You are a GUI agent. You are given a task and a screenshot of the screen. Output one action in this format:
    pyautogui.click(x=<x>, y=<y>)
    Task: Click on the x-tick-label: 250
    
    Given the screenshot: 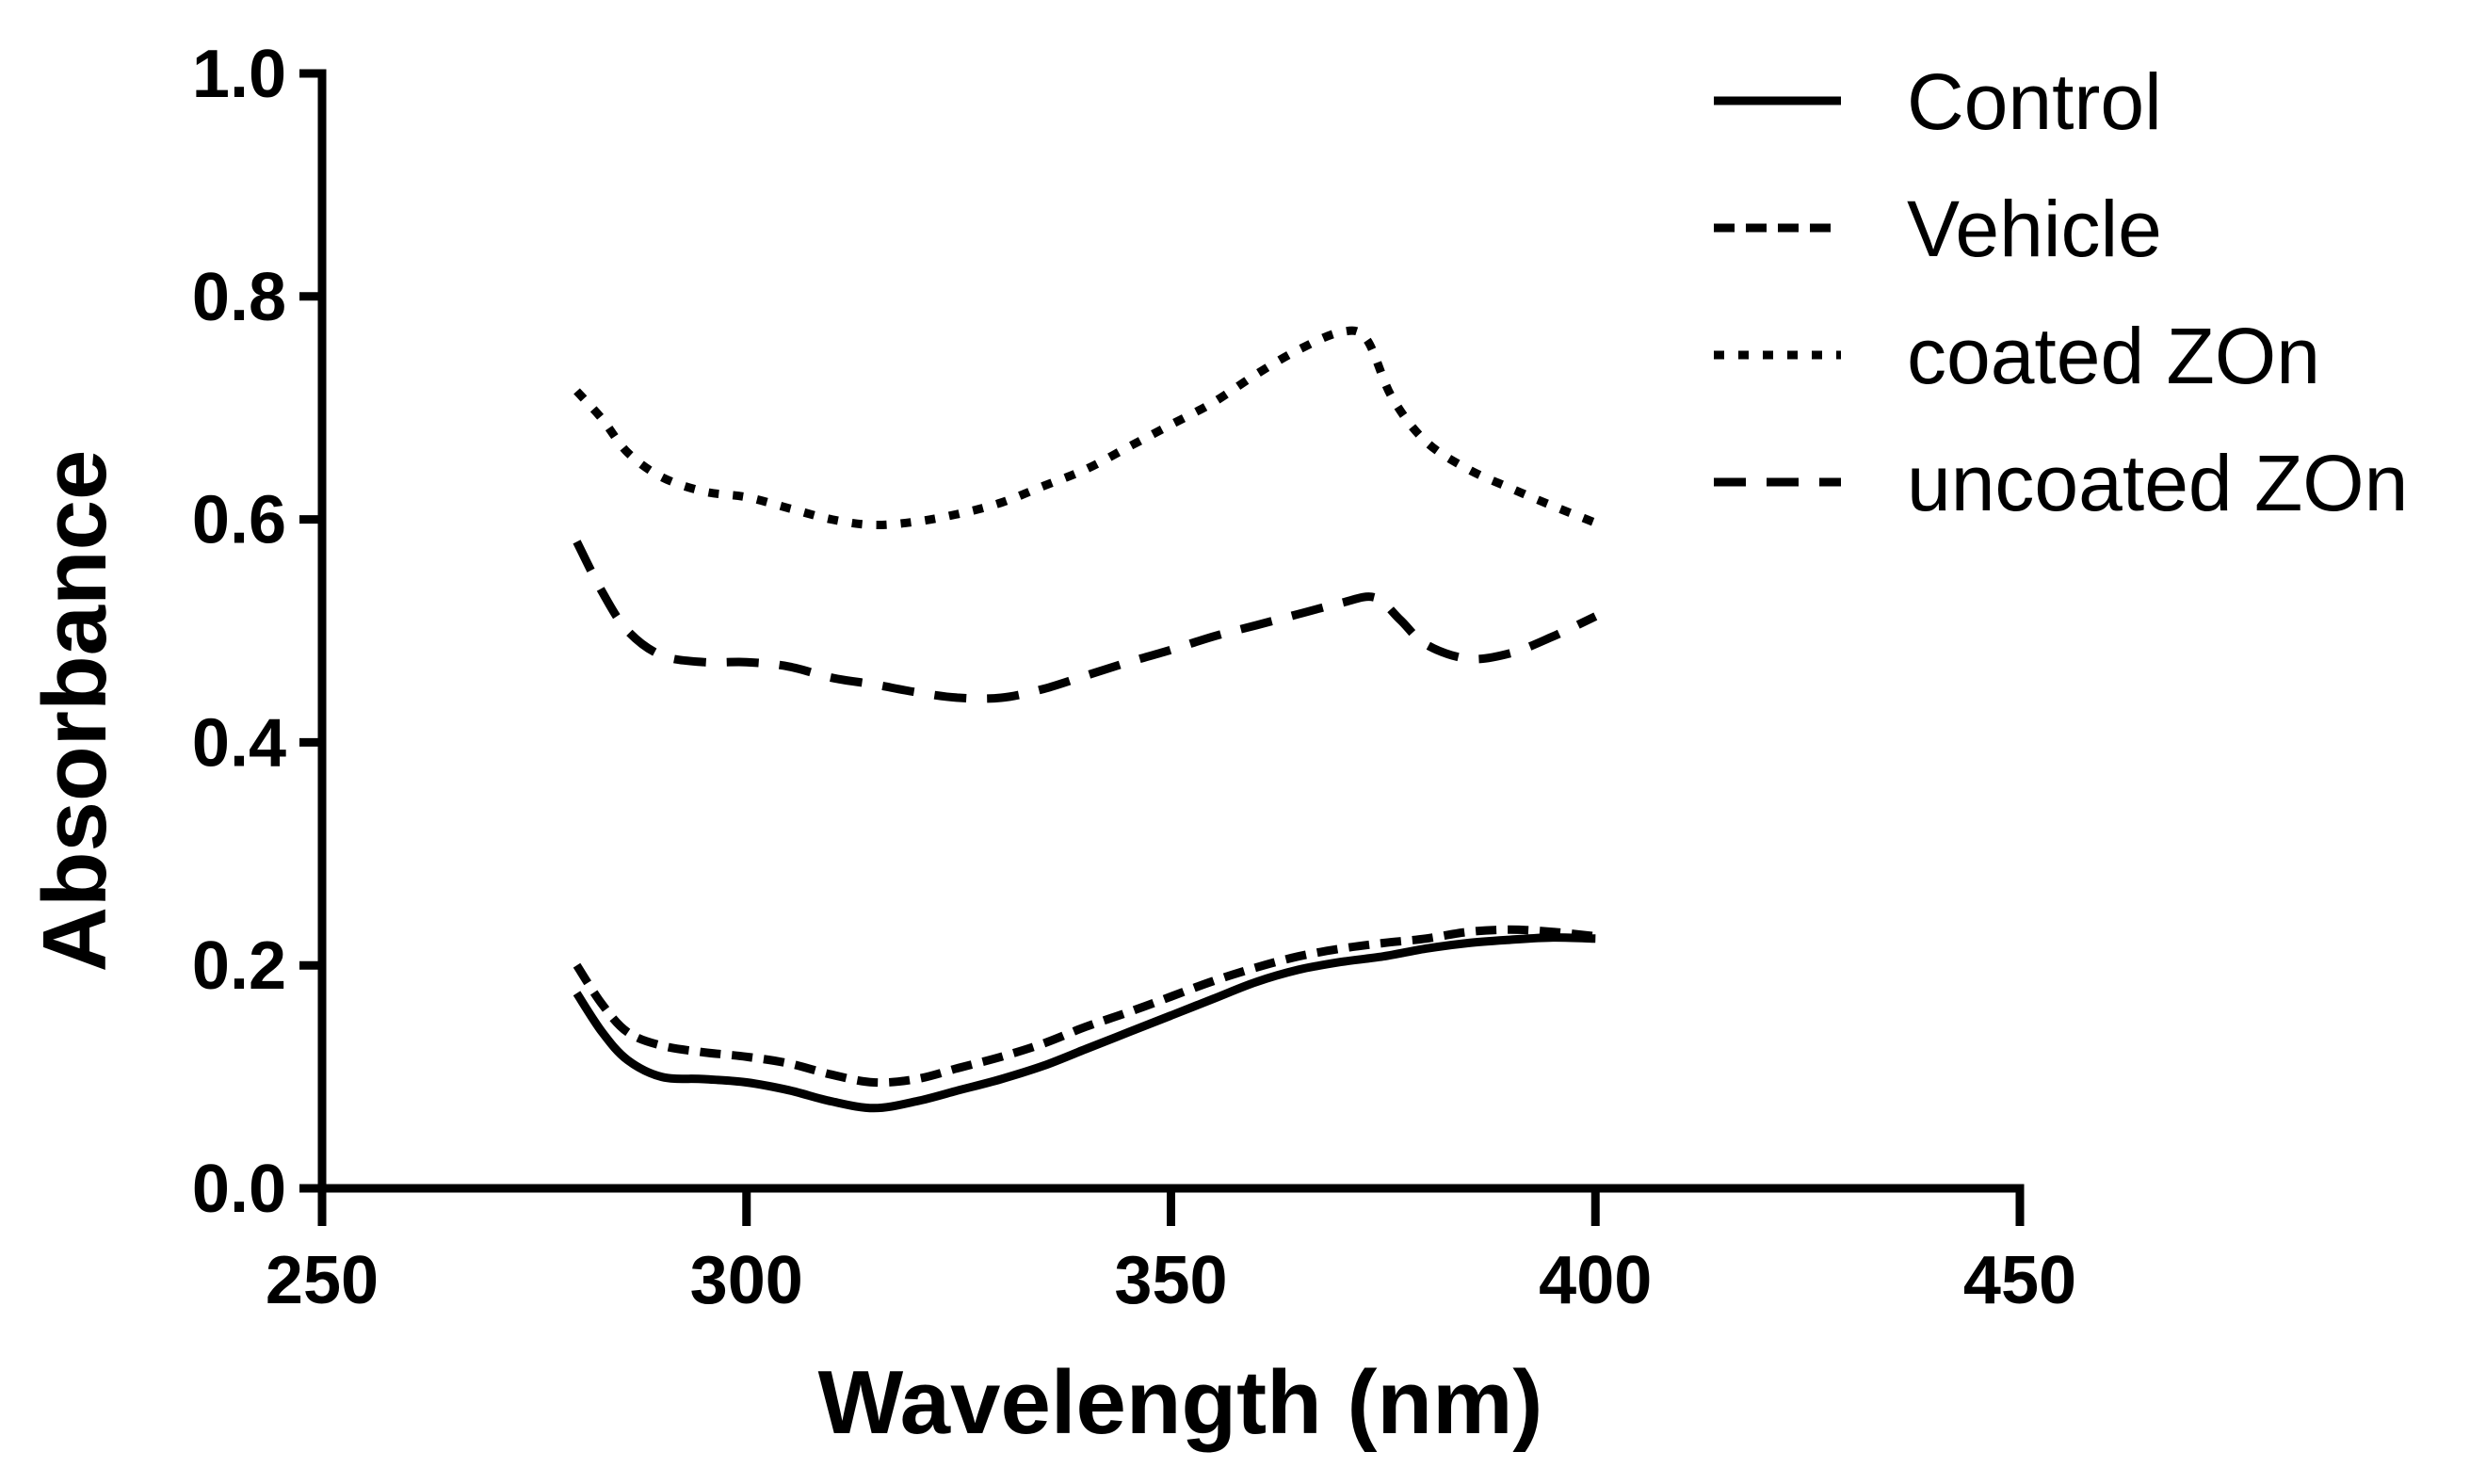 What is the action you would take?
    pyautogui.click(x=323, y=1280)
    